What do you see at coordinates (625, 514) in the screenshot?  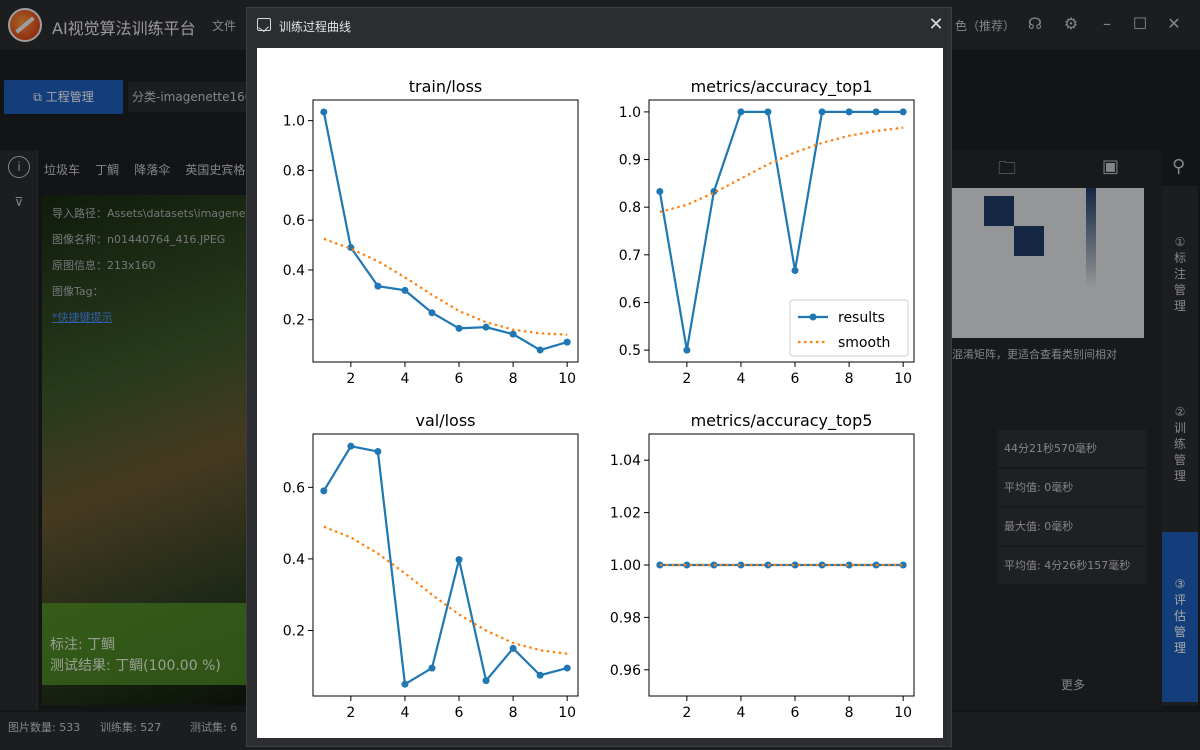 I see `y-tick-label: 1.02` at bounding box center [625, 514].